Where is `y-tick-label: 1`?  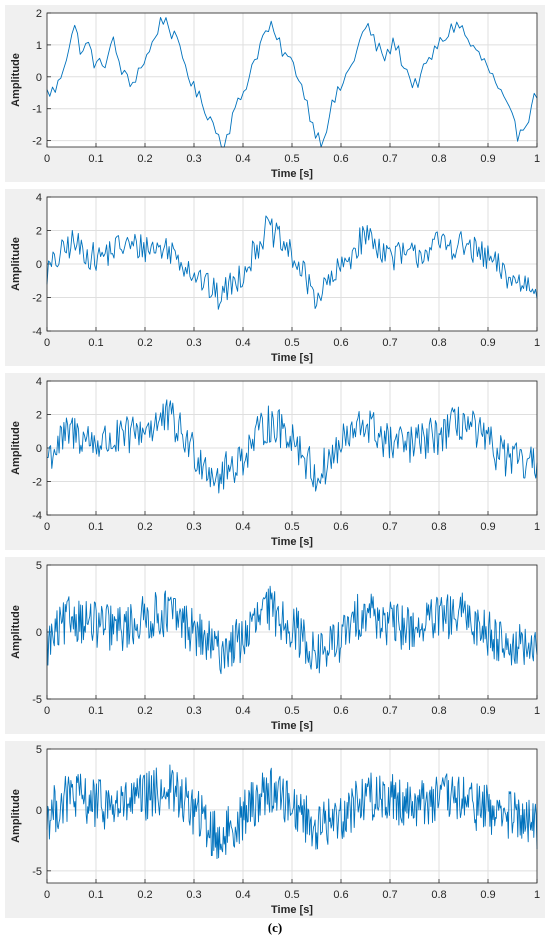
y-tick-label: 1 is located at coordinates (39, 46).